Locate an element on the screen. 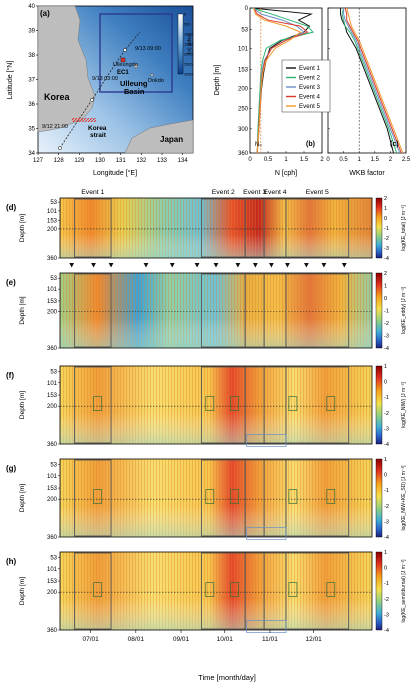 The image size is (417, 685). label-time-1: 9/13 09:00 is located at coordinates (148, 49).